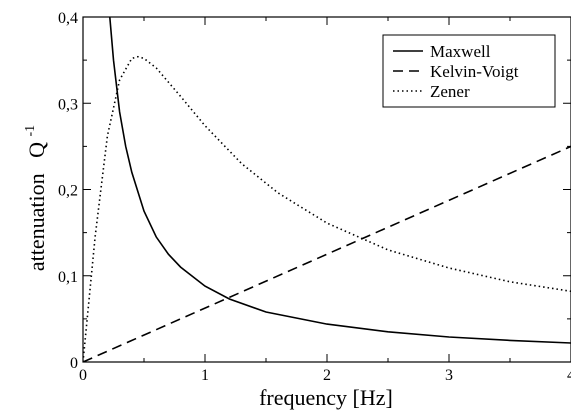 This screenshot has height=412, width=571. Describe the element at coordinates (569, 375) in the screenshot. I see `x-tick-label: 4` at that location.